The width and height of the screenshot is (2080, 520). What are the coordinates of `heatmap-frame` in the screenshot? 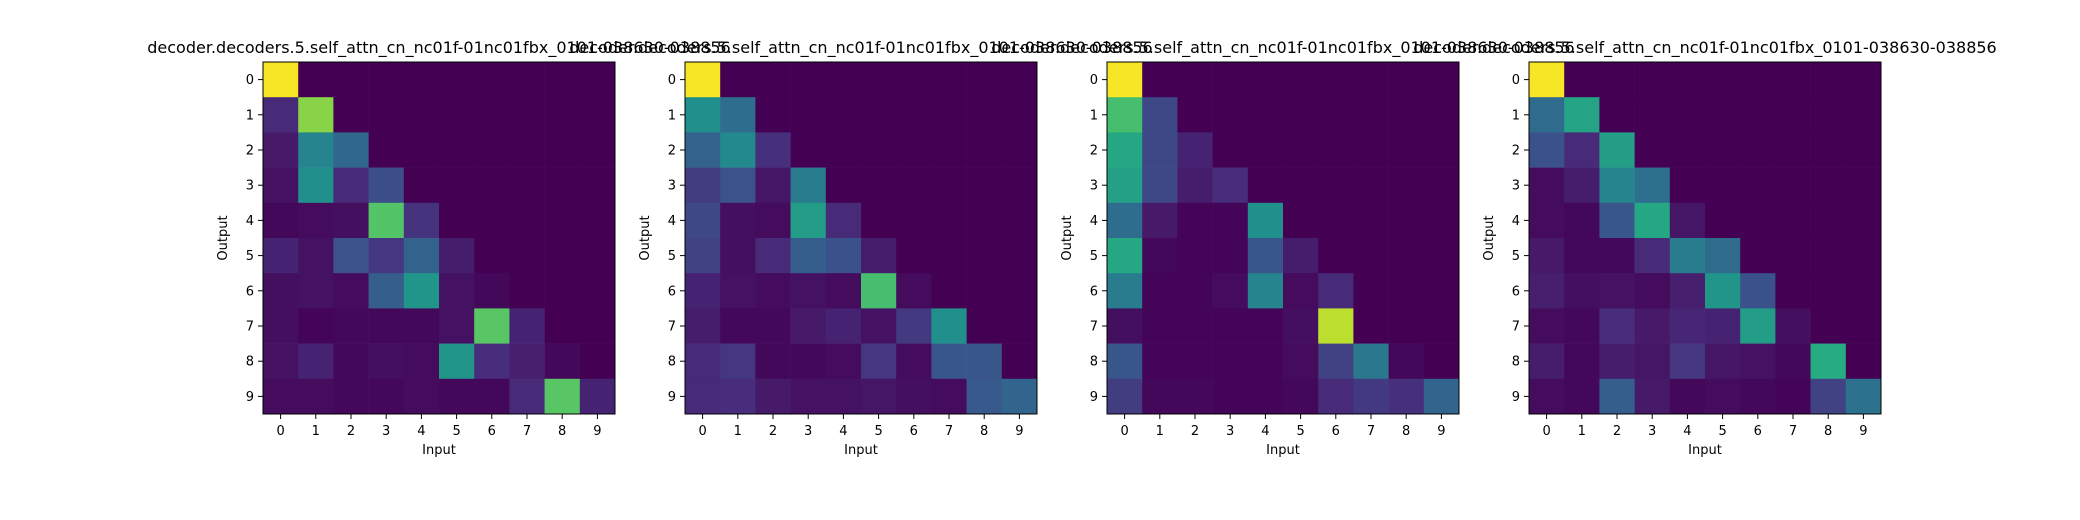 It's located at (861, 238).